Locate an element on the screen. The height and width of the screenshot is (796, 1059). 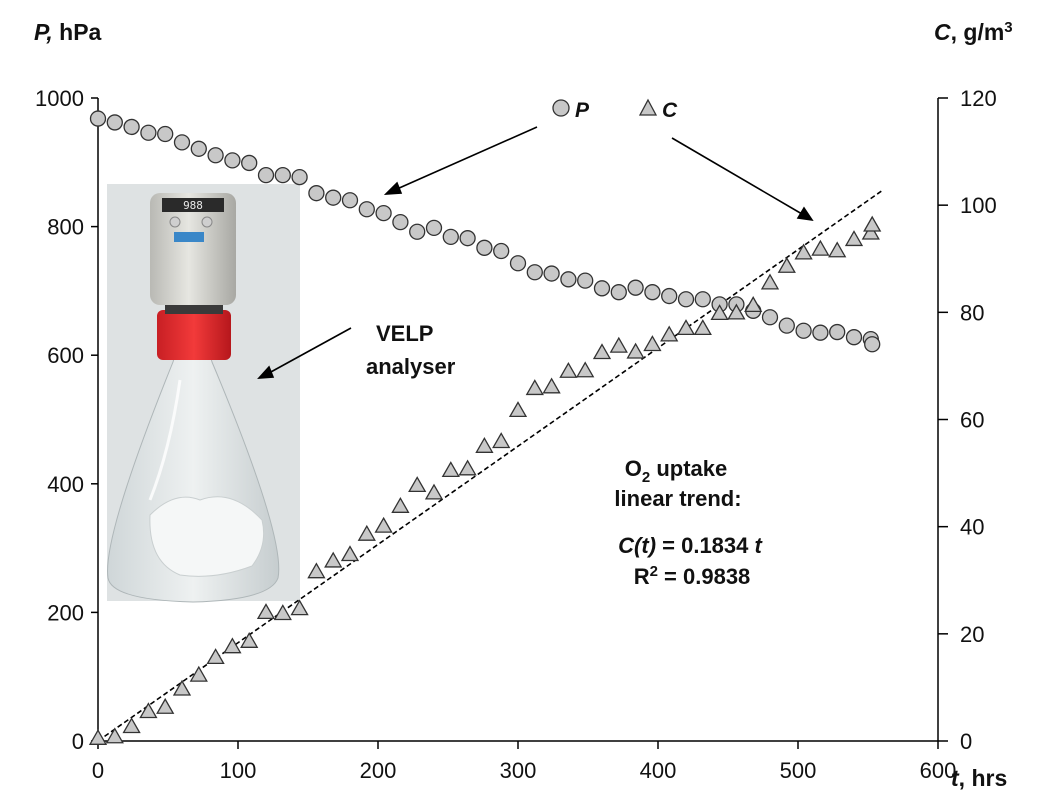
x-tick-label: 200 is located at coordinates (378, 770).